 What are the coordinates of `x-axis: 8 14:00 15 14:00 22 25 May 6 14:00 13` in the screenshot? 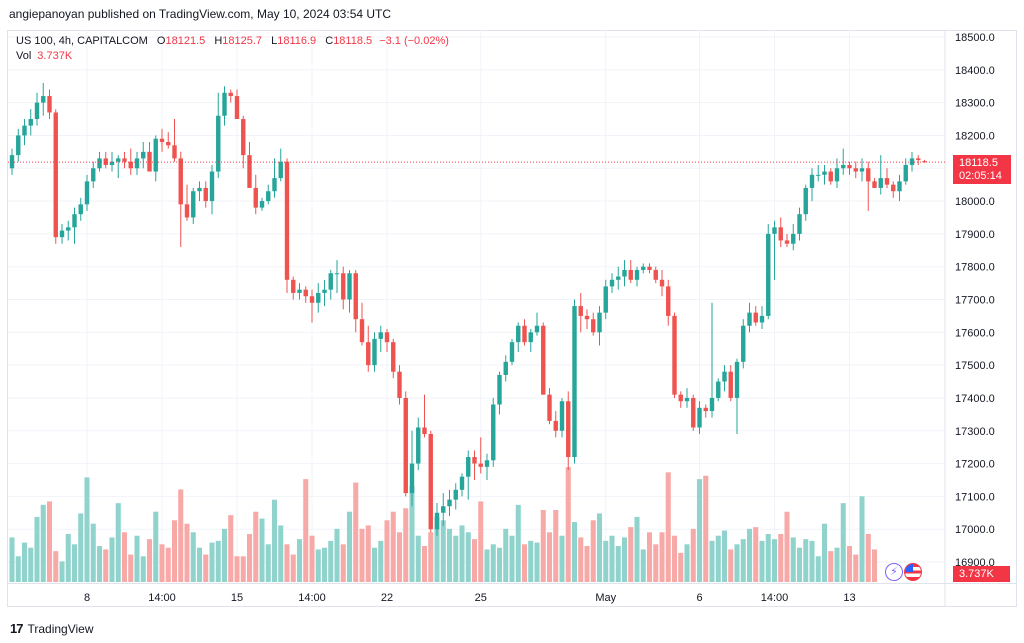 It's located at (470, 598).